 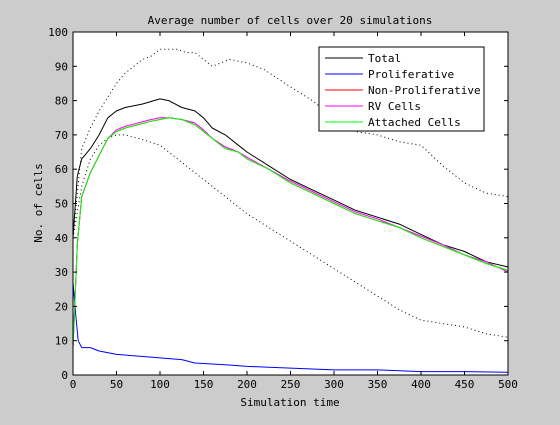 I want to click on legend-label-proliferative: Proliferative, so click(x=411, y=74).